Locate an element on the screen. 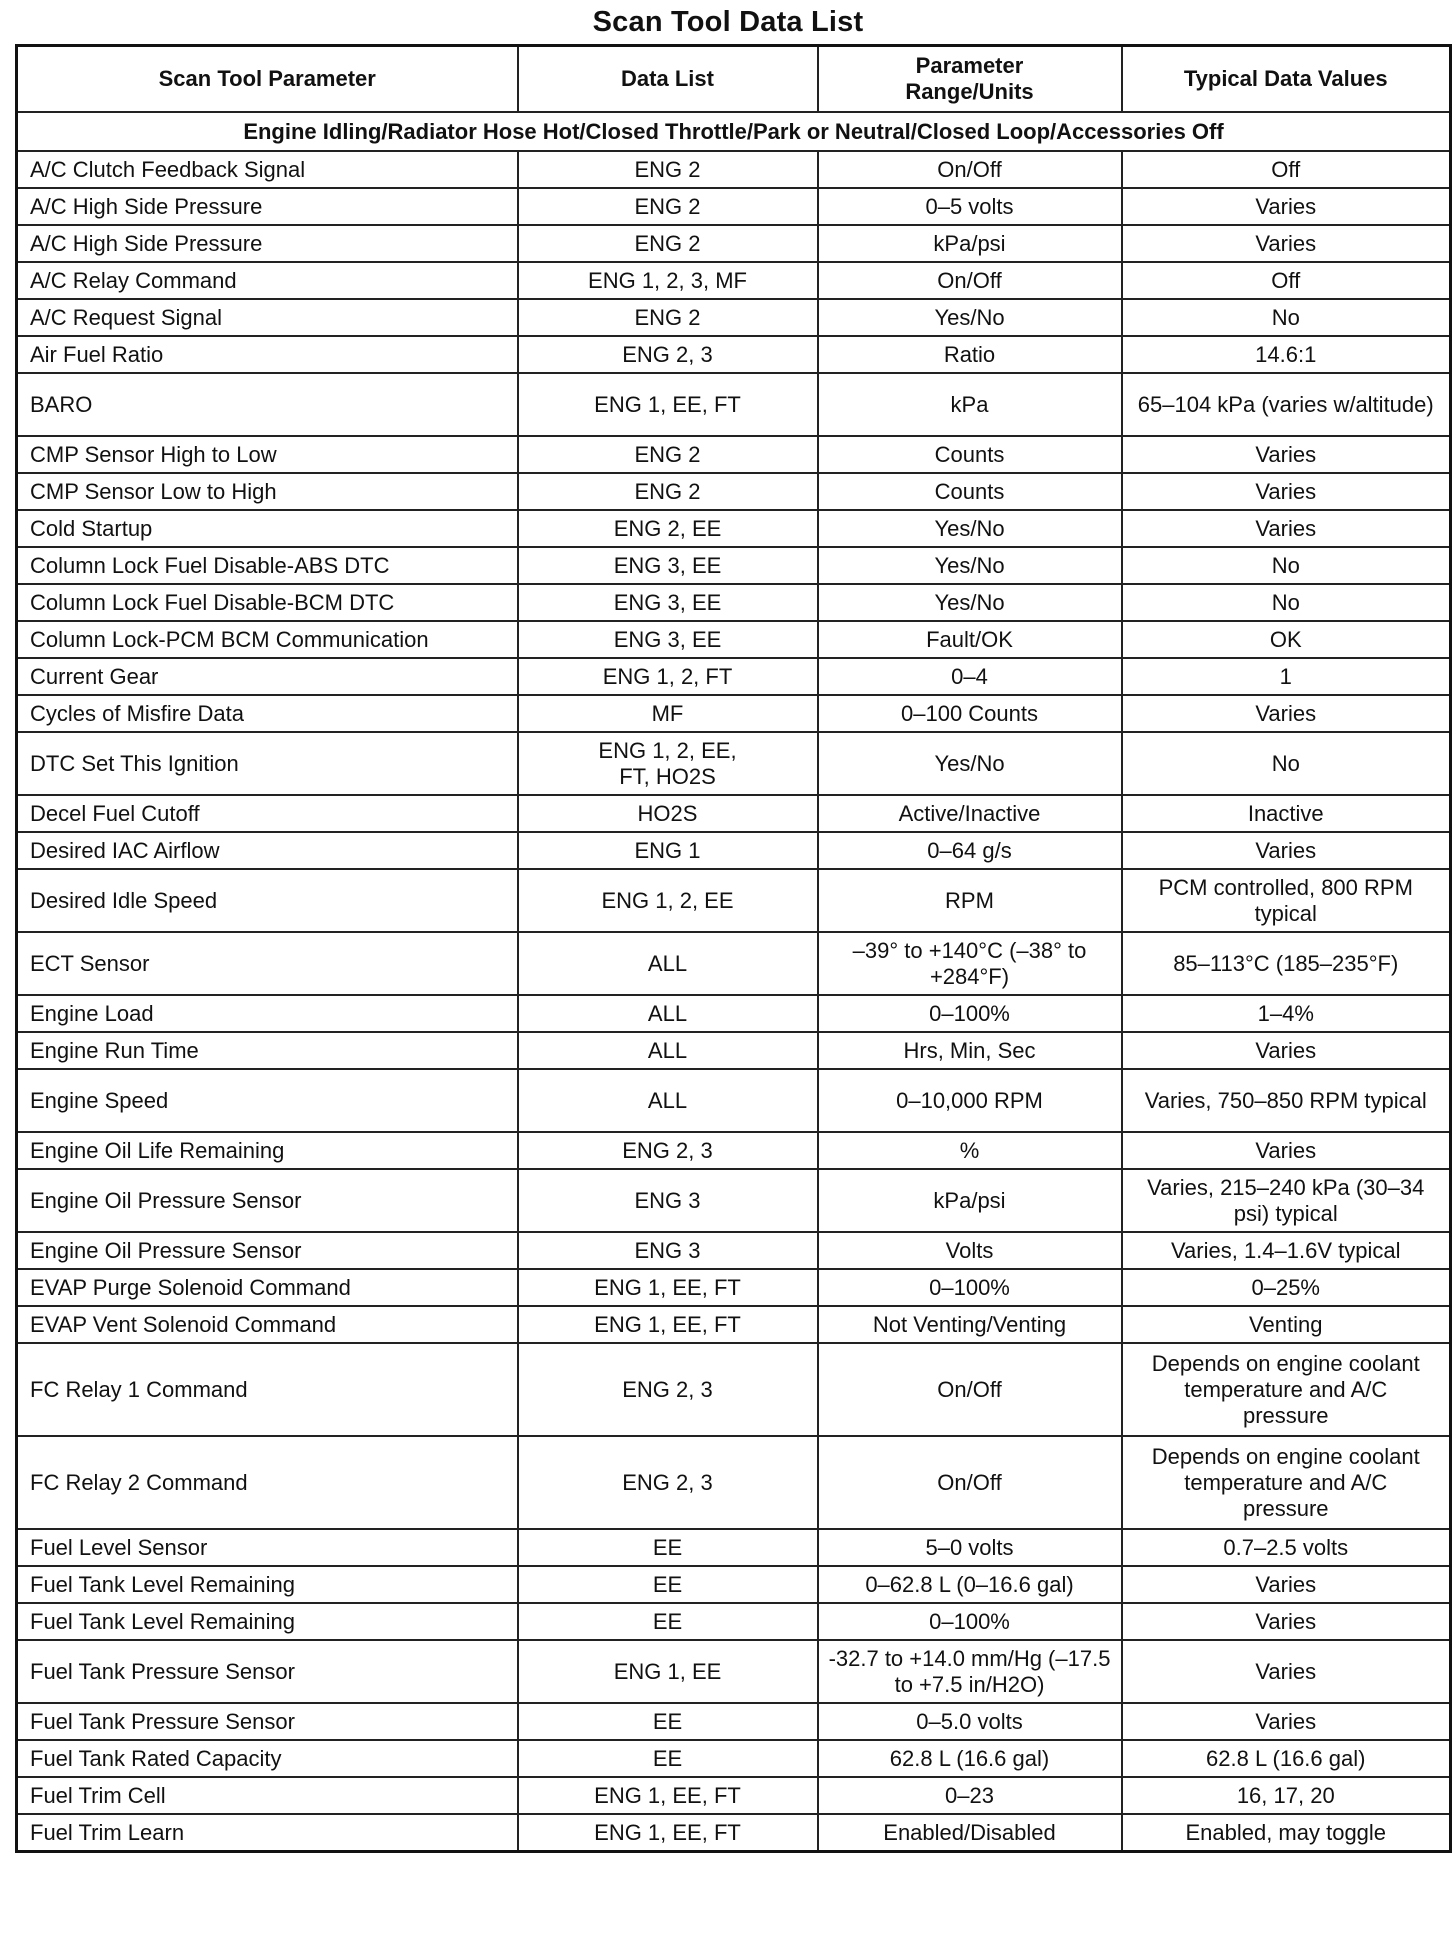 This screenshot has width=1456, height=1946. table-row: Current Gear ENG 1, 2, FT 0–4 1 is located at coordinates (733, 676).